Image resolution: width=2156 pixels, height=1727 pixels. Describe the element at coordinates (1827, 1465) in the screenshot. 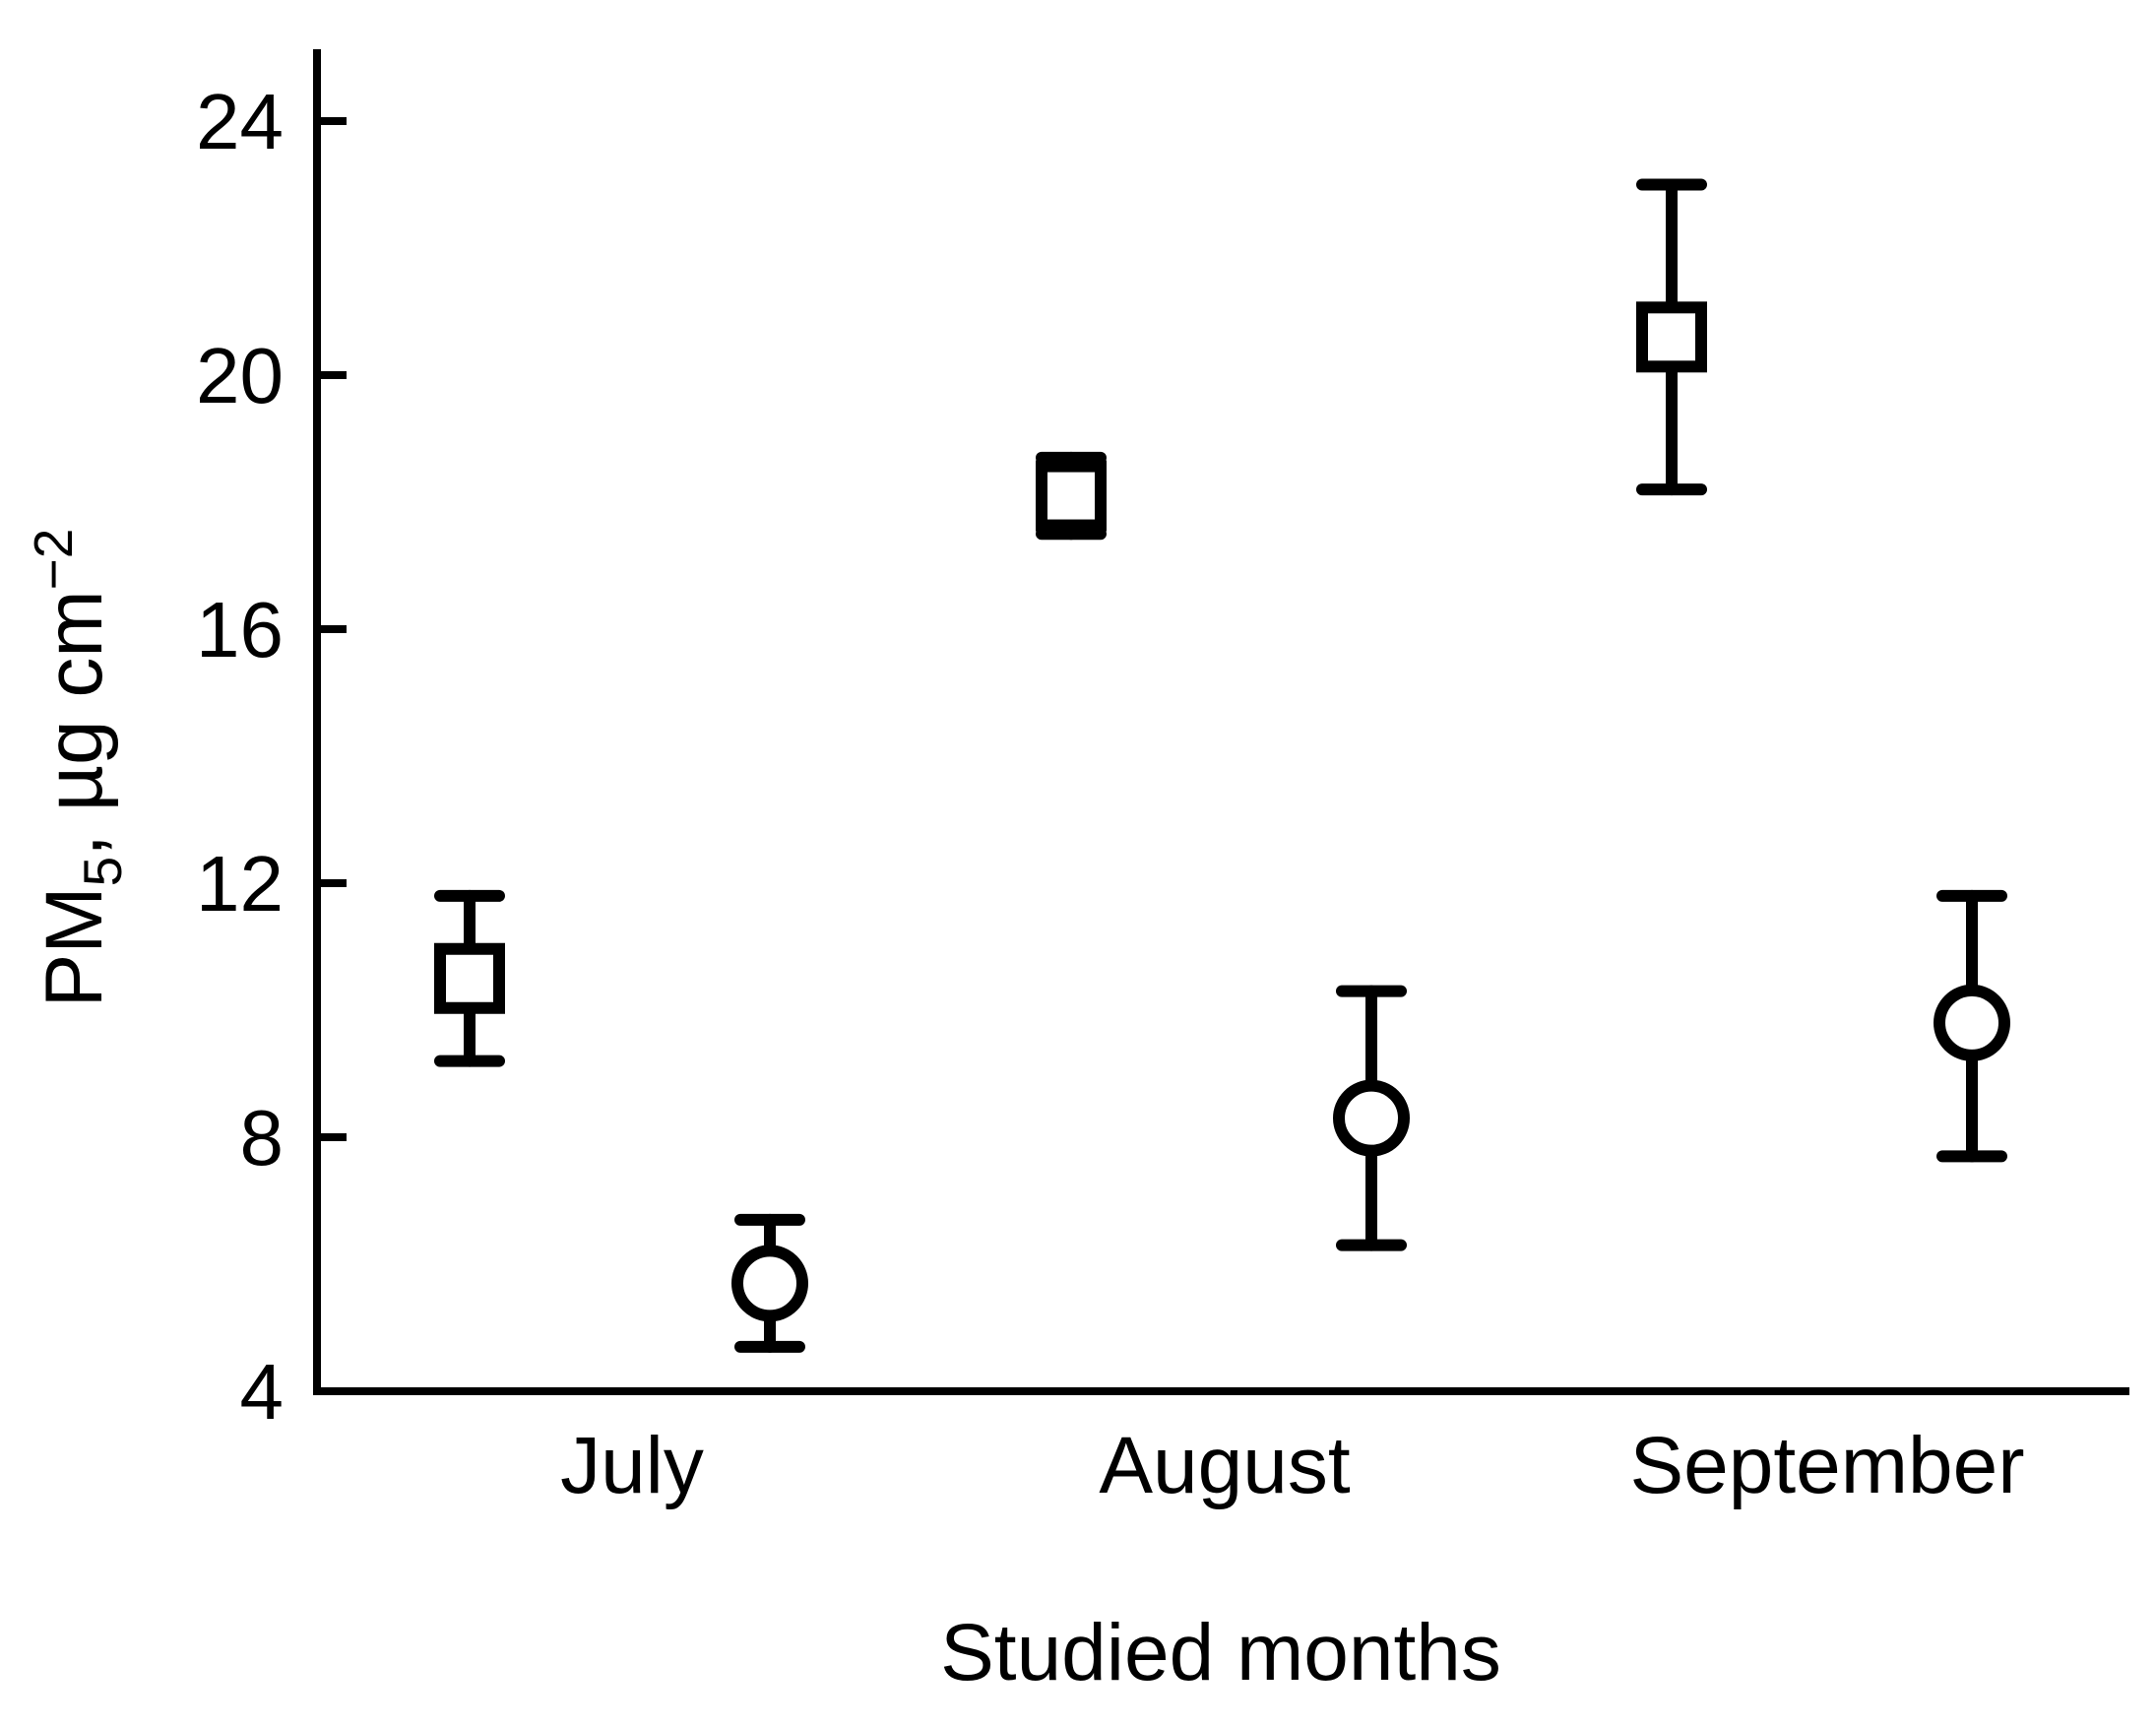

I see `x-tick-label: September` at that location.